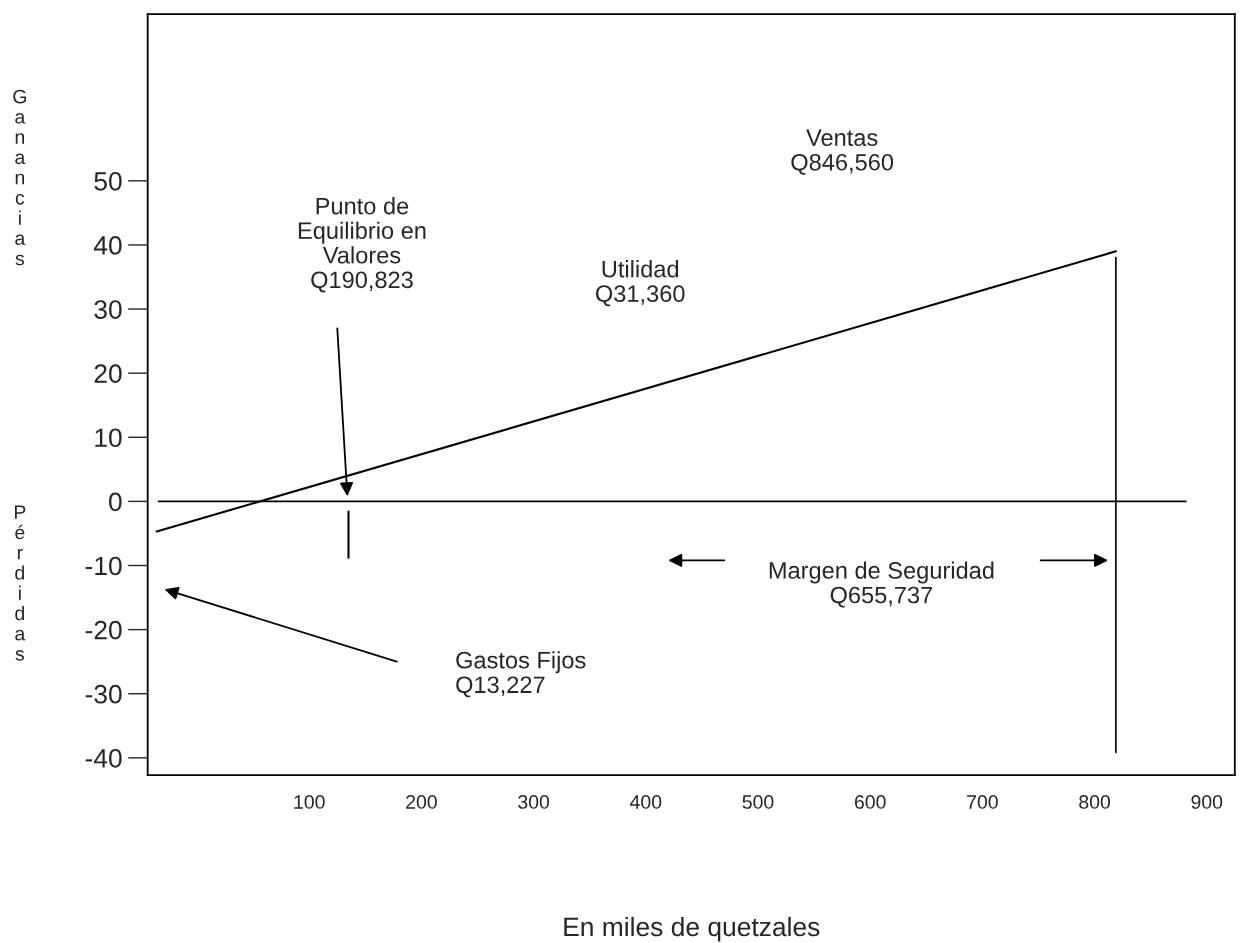 This screenshot has height=943, width=1241. I want to click on y-tick-label: -40, so click(103, 758).